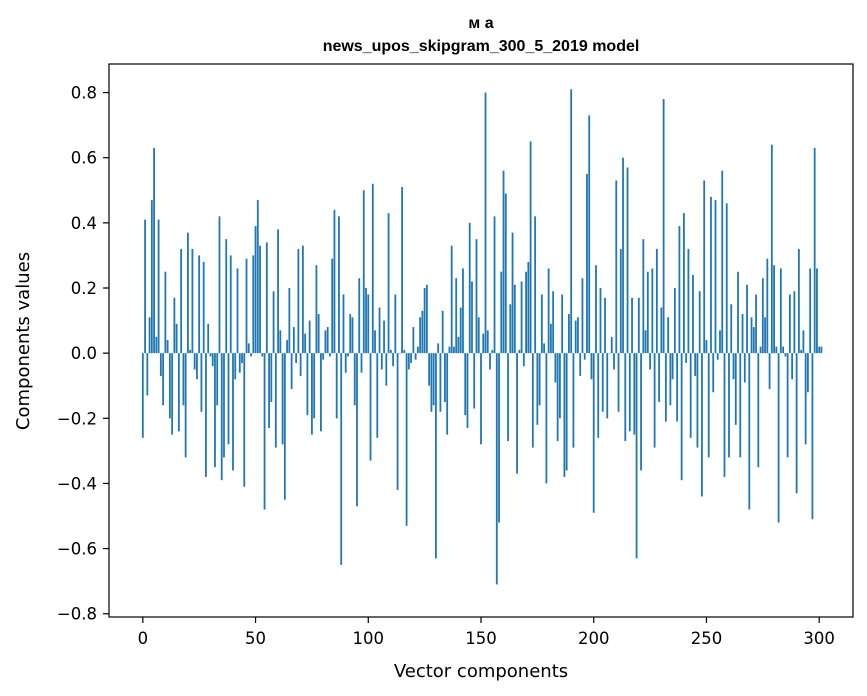 The image size is (867, 696). Describe the element at coordinates (84, 223) in the screenshot. I see `y-tick-label: 0.4` at that location.